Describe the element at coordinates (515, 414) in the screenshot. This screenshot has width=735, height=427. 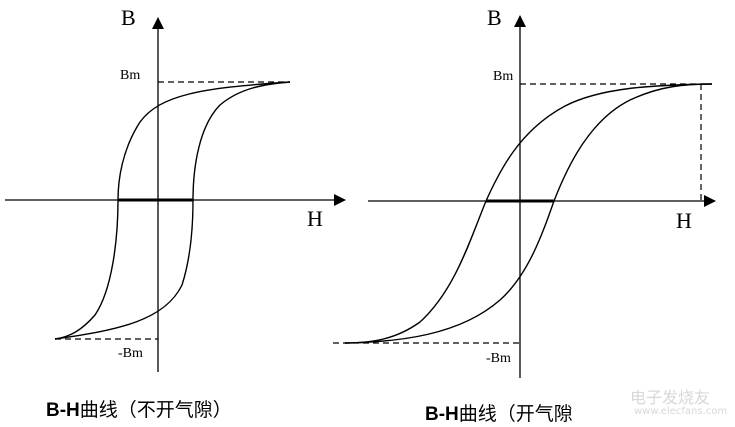
I see `right-caption-suffix: 曲线（开气隙` at that location.